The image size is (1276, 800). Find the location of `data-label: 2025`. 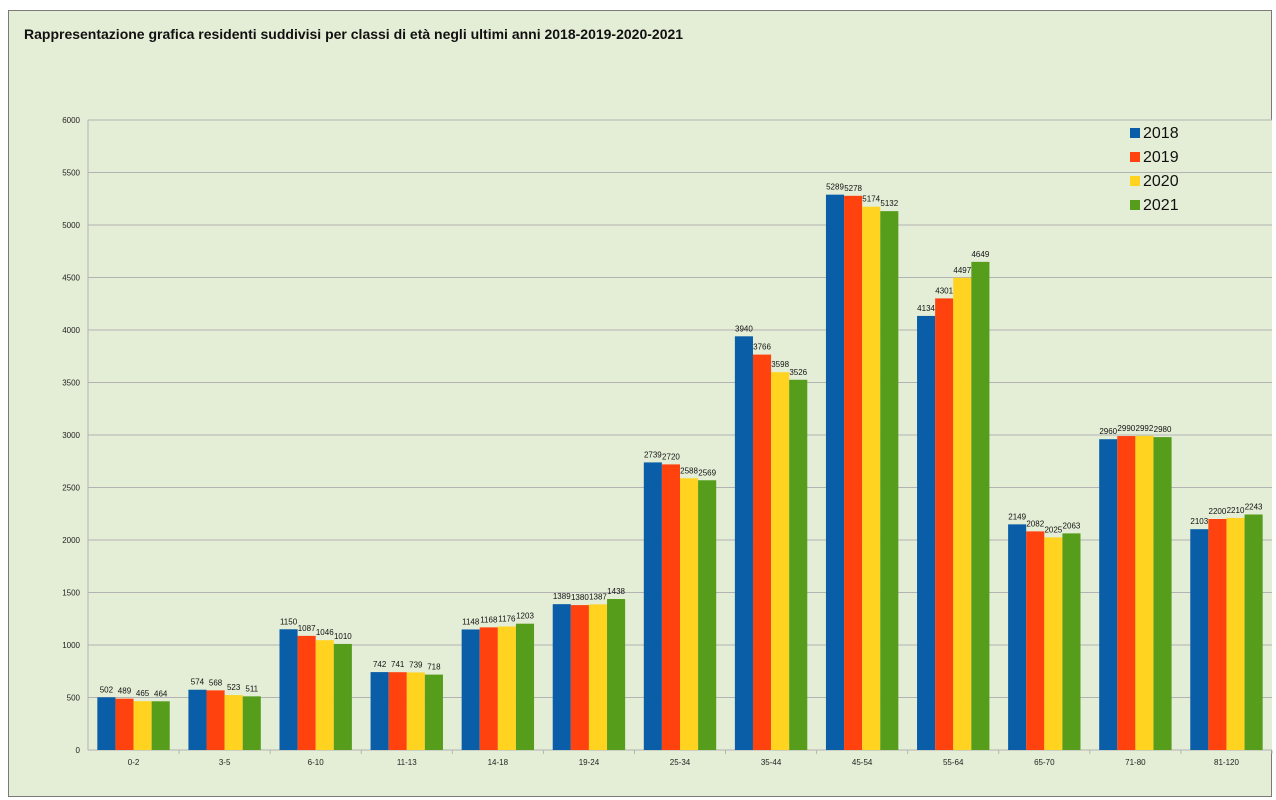

data-label: 2025 is located at coordinates (1053, 529).